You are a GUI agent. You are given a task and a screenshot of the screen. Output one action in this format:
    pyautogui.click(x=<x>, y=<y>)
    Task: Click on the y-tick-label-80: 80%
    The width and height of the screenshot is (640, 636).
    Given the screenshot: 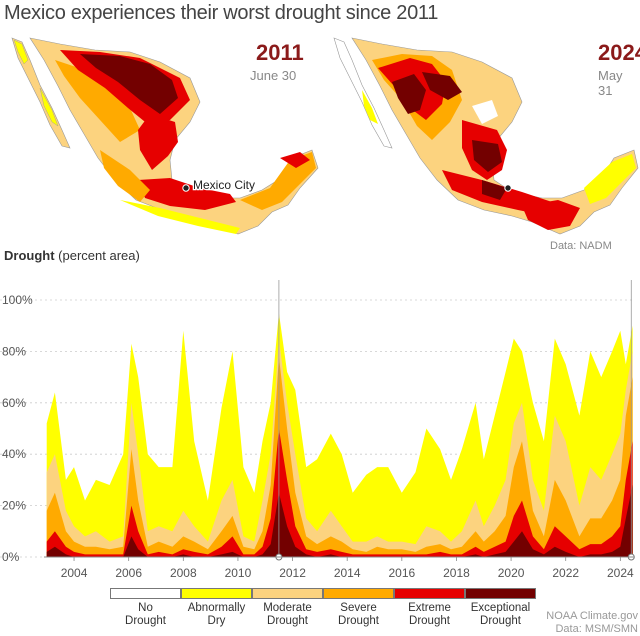 What is the action you would take?
    pyautogui.click(x=14, y=351)
    